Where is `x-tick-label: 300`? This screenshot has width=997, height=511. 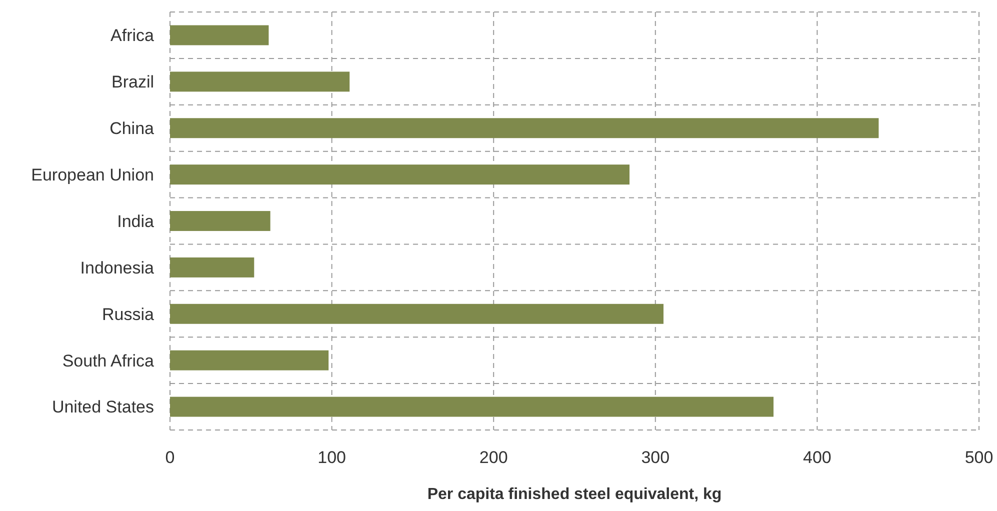 x-tick-label: 300 is located at coordinates (655, 457).